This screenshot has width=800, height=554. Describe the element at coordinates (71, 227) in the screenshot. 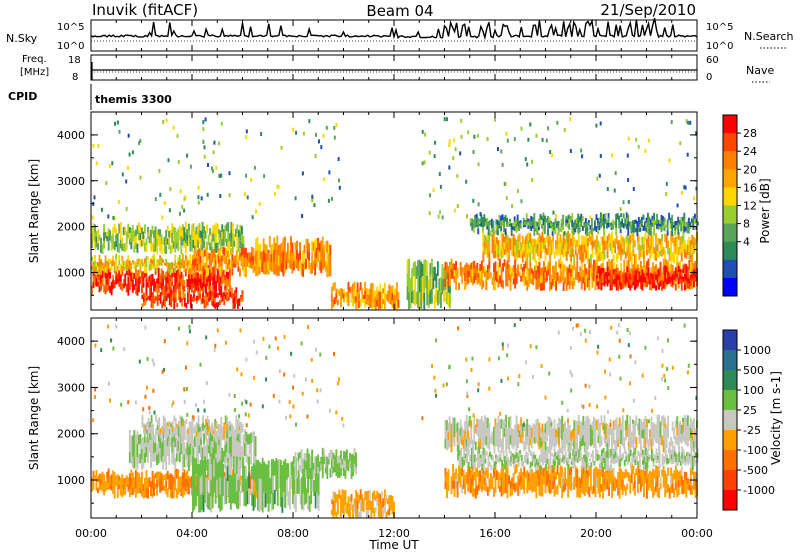

I see `y-tick-label: 2000` at that location.